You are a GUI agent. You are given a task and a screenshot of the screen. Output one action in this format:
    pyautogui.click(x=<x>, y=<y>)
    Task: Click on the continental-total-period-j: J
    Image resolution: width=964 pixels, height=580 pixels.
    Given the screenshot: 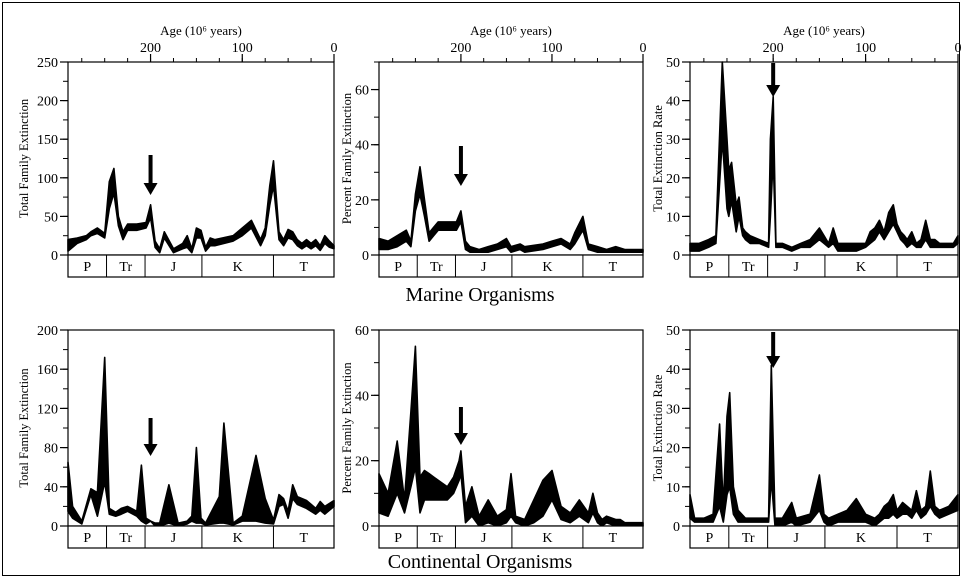 What is the action you would take?
    pyautogui.click(x=174, y=538)
    